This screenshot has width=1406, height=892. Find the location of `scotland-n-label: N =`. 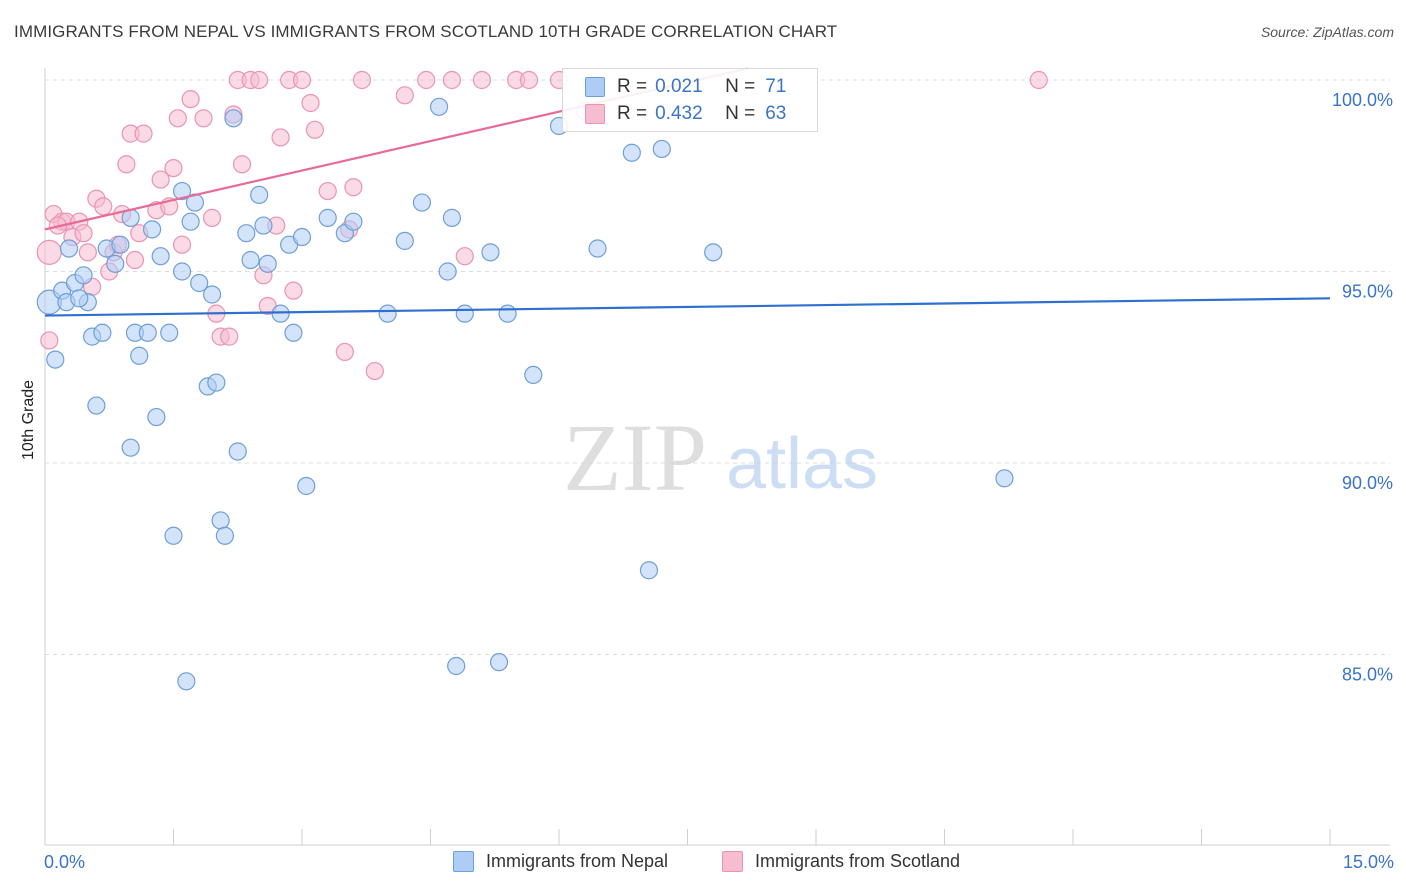

scotland-n-label: N = is located at coordinates (740, 113).